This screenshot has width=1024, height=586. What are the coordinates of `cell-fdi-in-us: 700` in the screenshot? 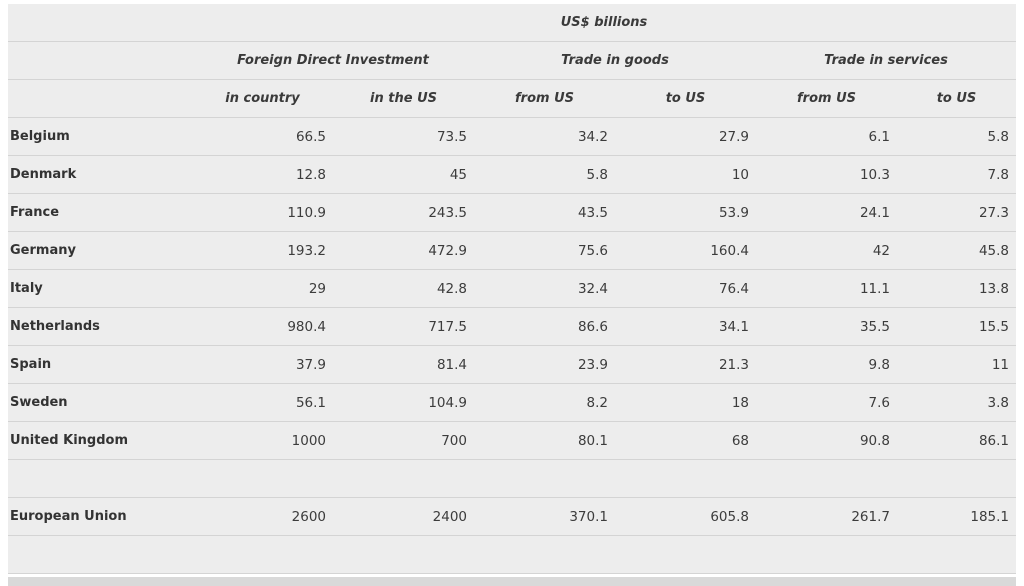 It's located at (403, 440).